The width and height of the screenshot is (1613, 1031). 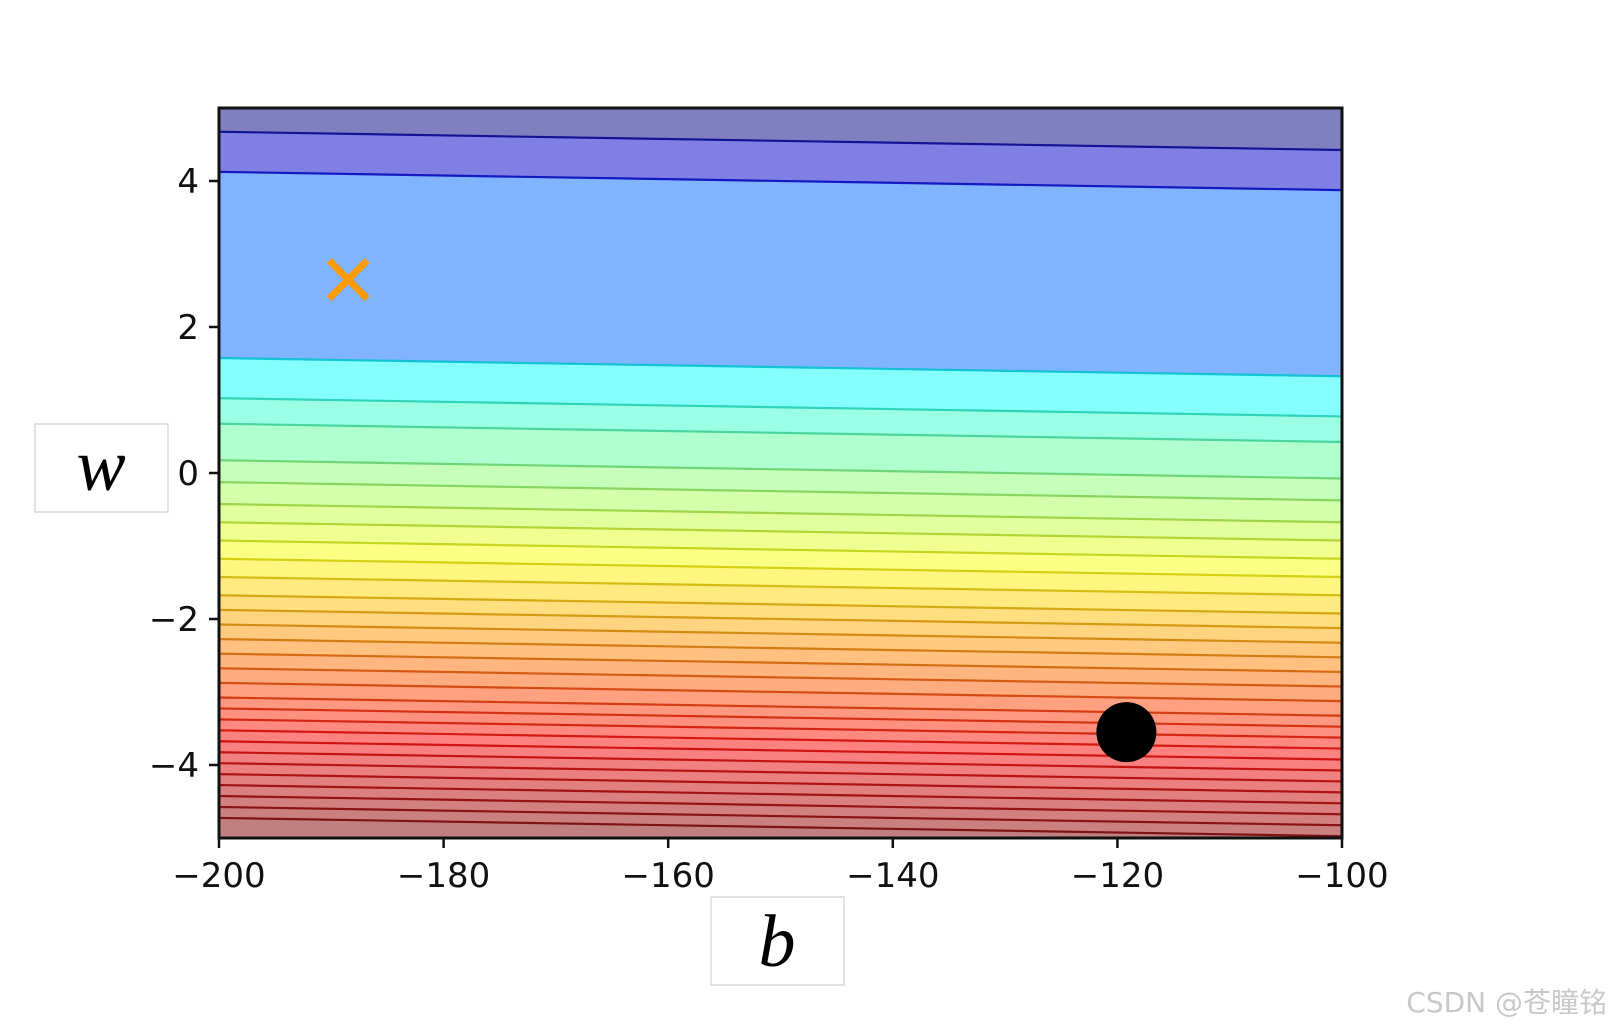 I want to click on current-point-marker, so click(x=1126, y=732).